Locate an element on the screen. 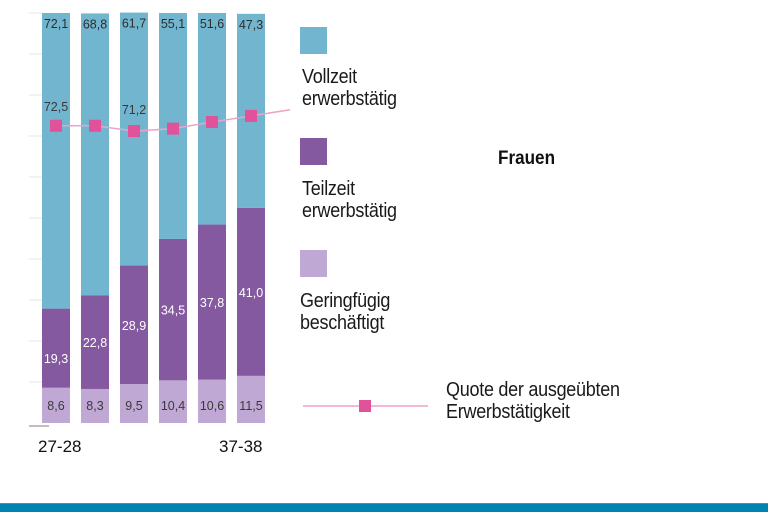 Image resolution: width=768 pixels, height=512 pixels. chart-title: Frauen is located at coordinates (527, 158).